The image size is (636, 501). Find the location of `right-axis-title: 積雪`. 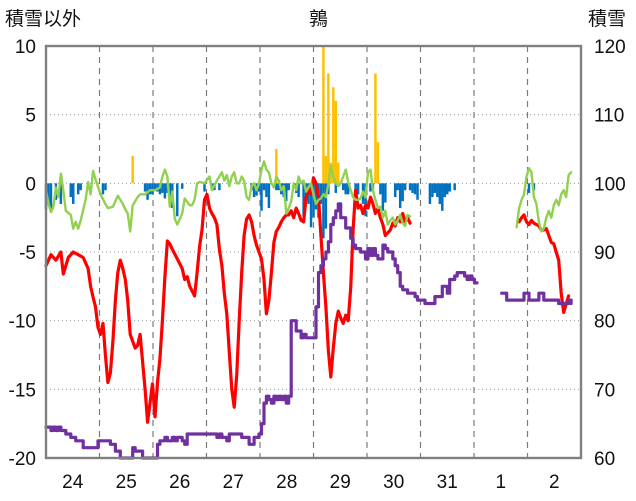

right-axis-title: 積雪 is located at coordinates (607, 19).